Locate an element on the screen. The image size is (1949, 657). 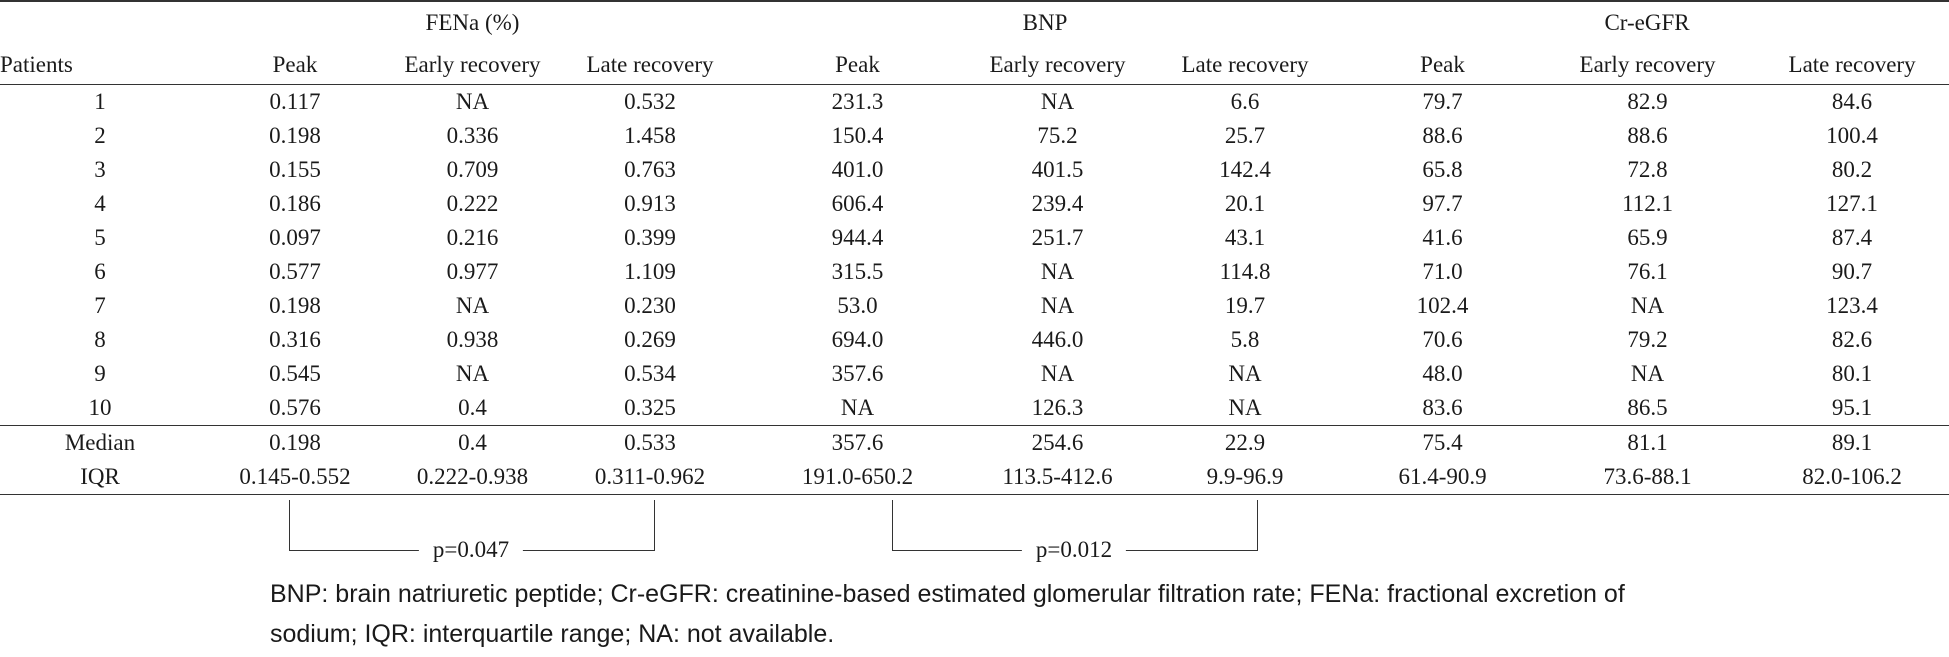
cell-cregfr-late: 100.4 is located at coordinates (1852, 135).